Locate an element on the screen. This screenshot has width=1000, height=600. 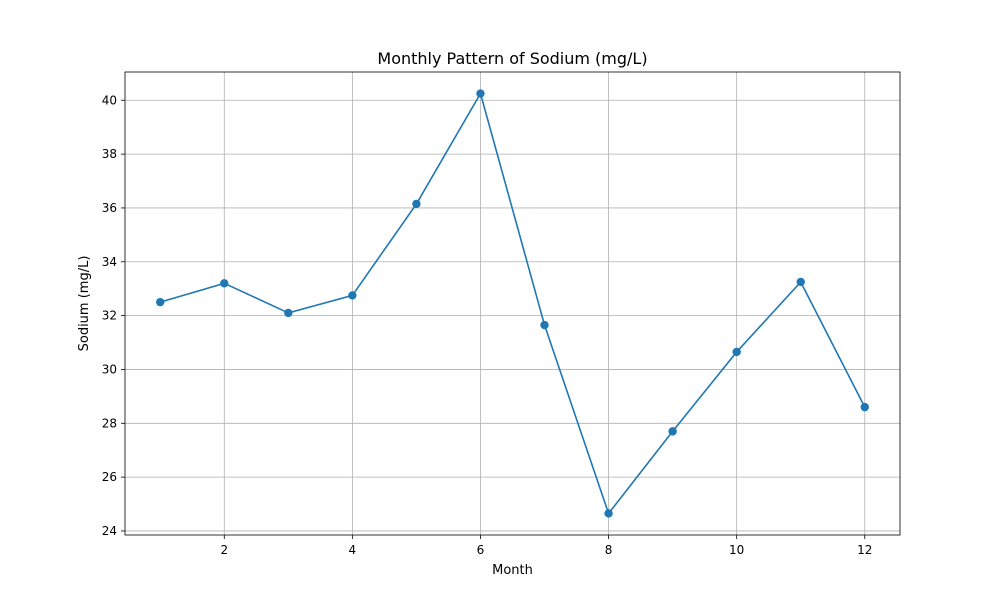
chart-title: Monthly Pattern of Sodium (mg/L) is located at coordinates (512, 58).